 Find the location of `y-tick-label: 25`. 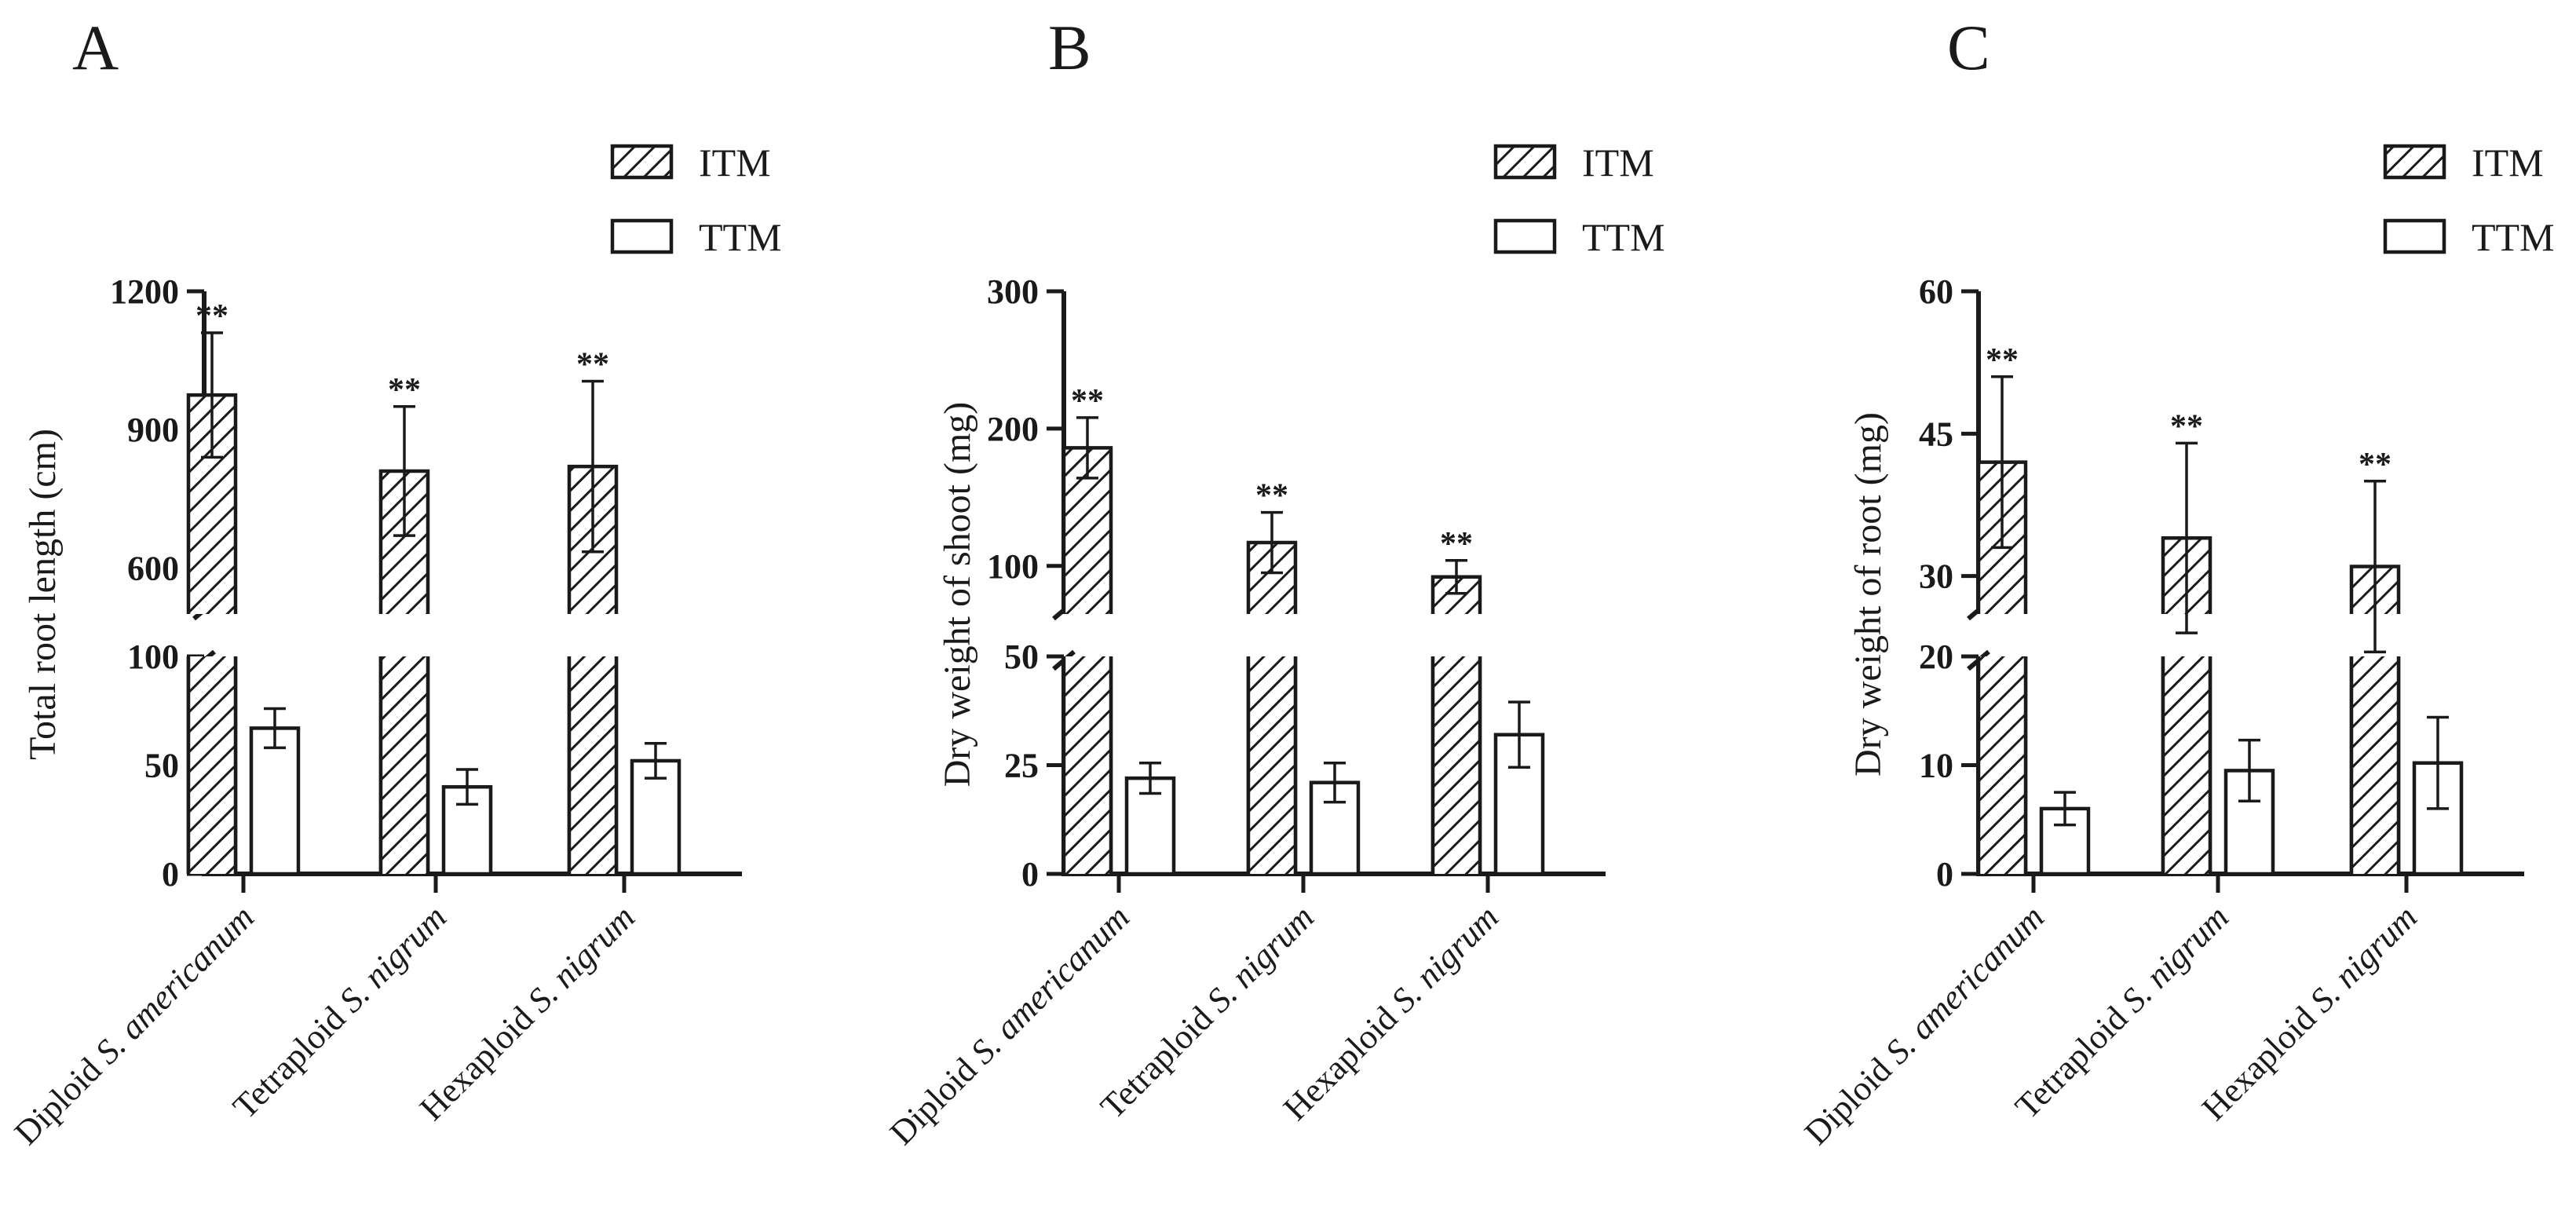

y-tick-label: 25 is located at coordinates (1022, 766).